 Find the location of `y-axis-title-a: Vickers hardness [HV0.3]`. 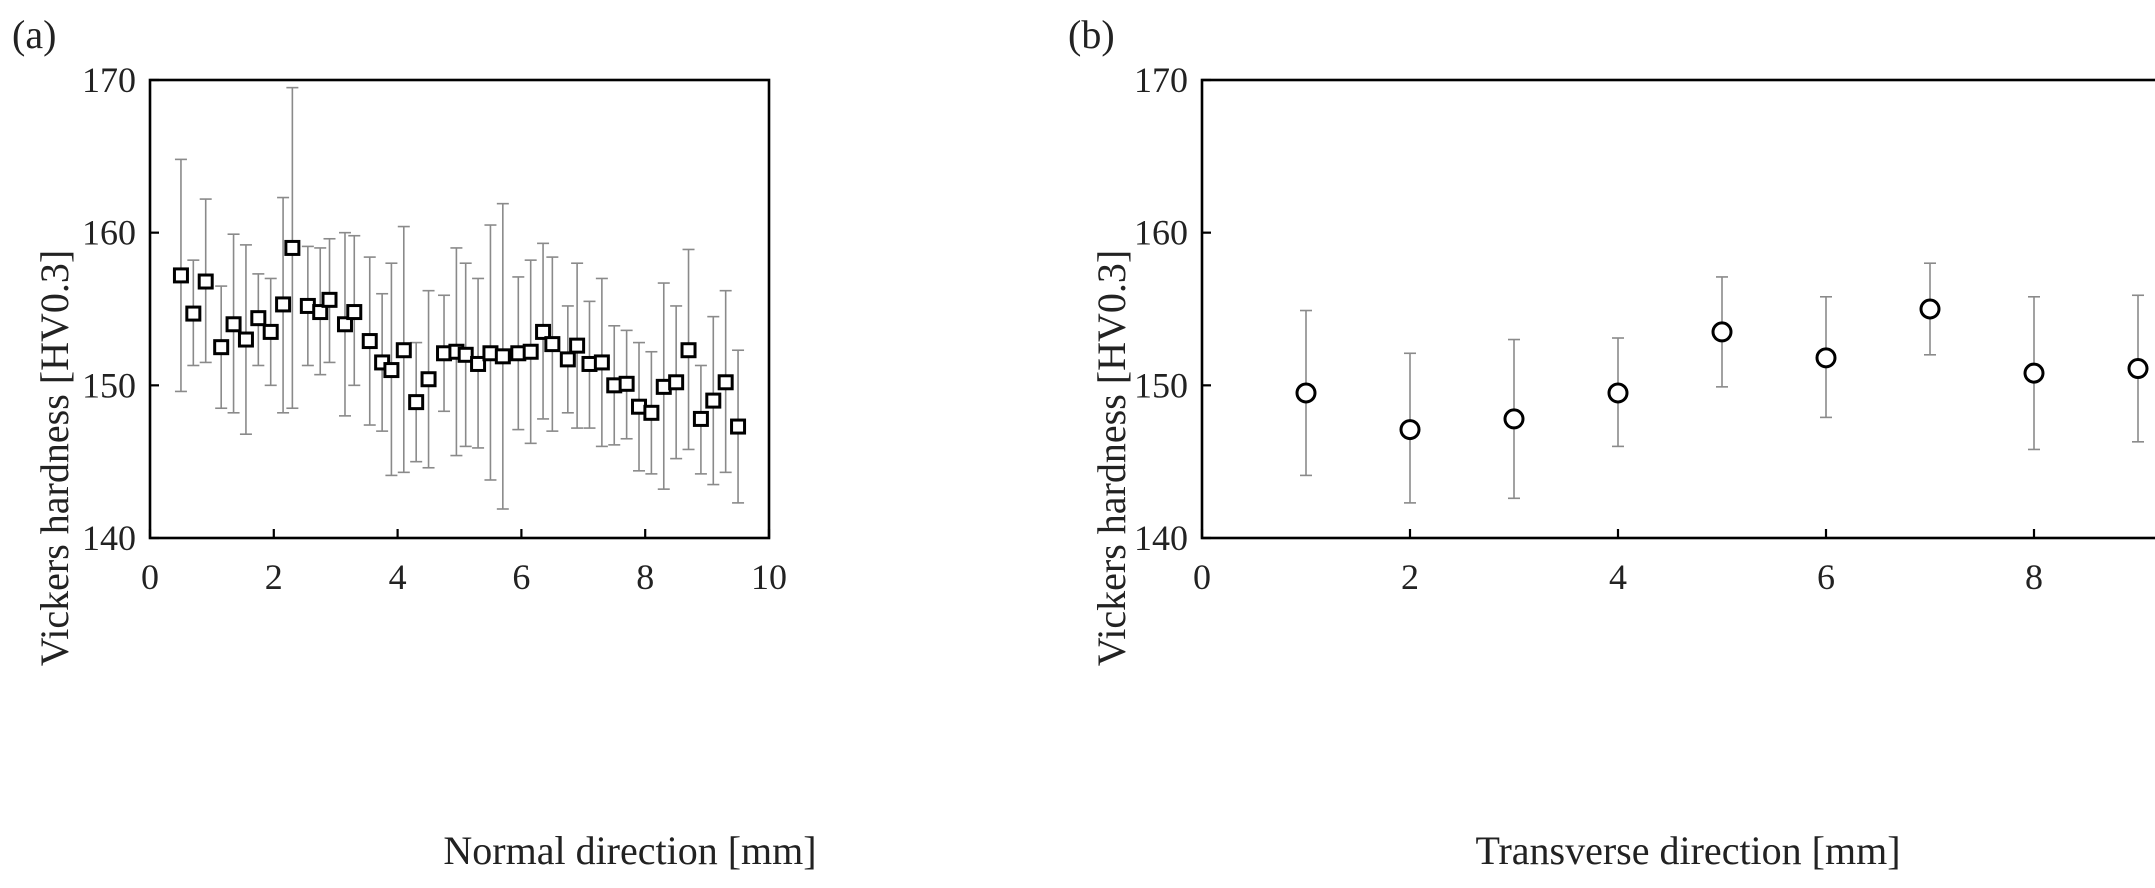

y-axis-title-a: Vickers hardness [HV0.3] is located at coordinates (54, 458).